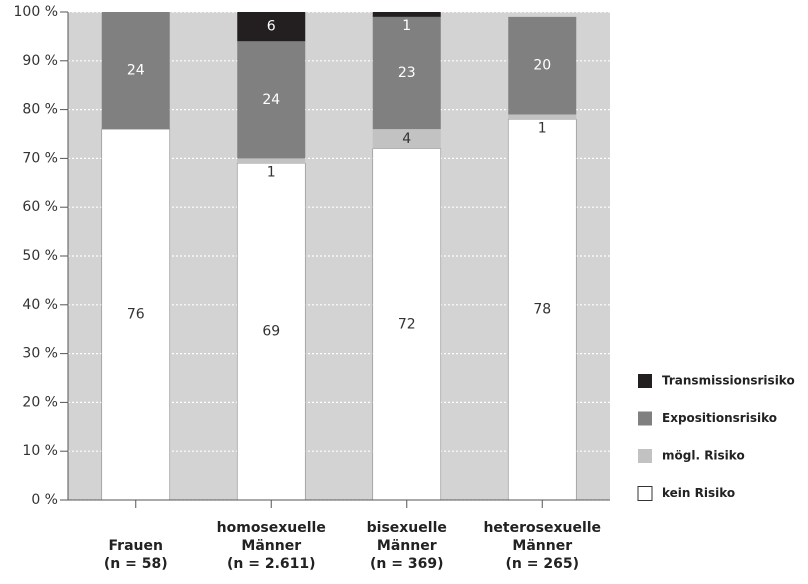 The width and height of the screenshot is (808, 584). I want to click on value-label: 76, so click(136, 315).